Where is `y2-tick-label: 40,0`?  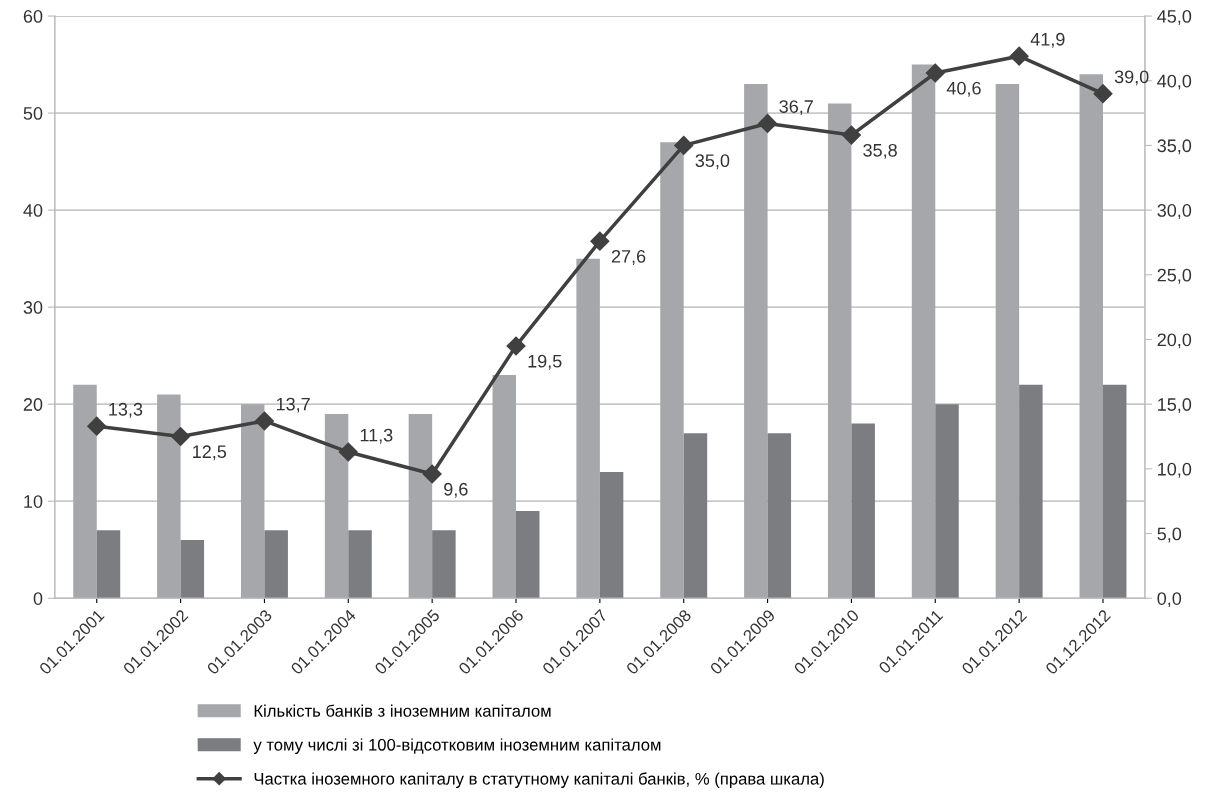 y2-tick-label: 40,0 is located at coordinates (1174, 82).